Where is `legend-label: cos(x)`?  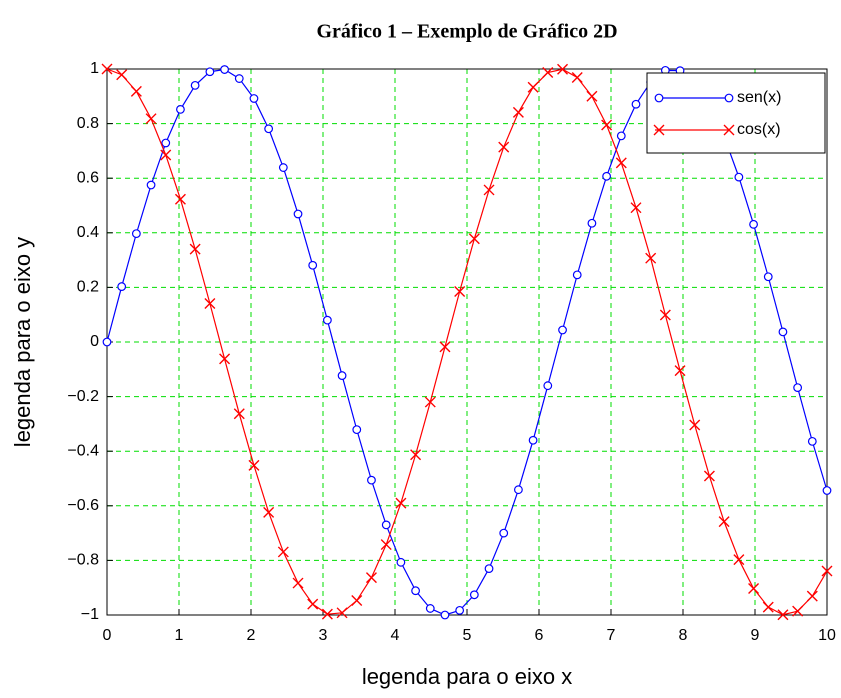 legend-label: cos(x) is located at coordinates (759, 129).